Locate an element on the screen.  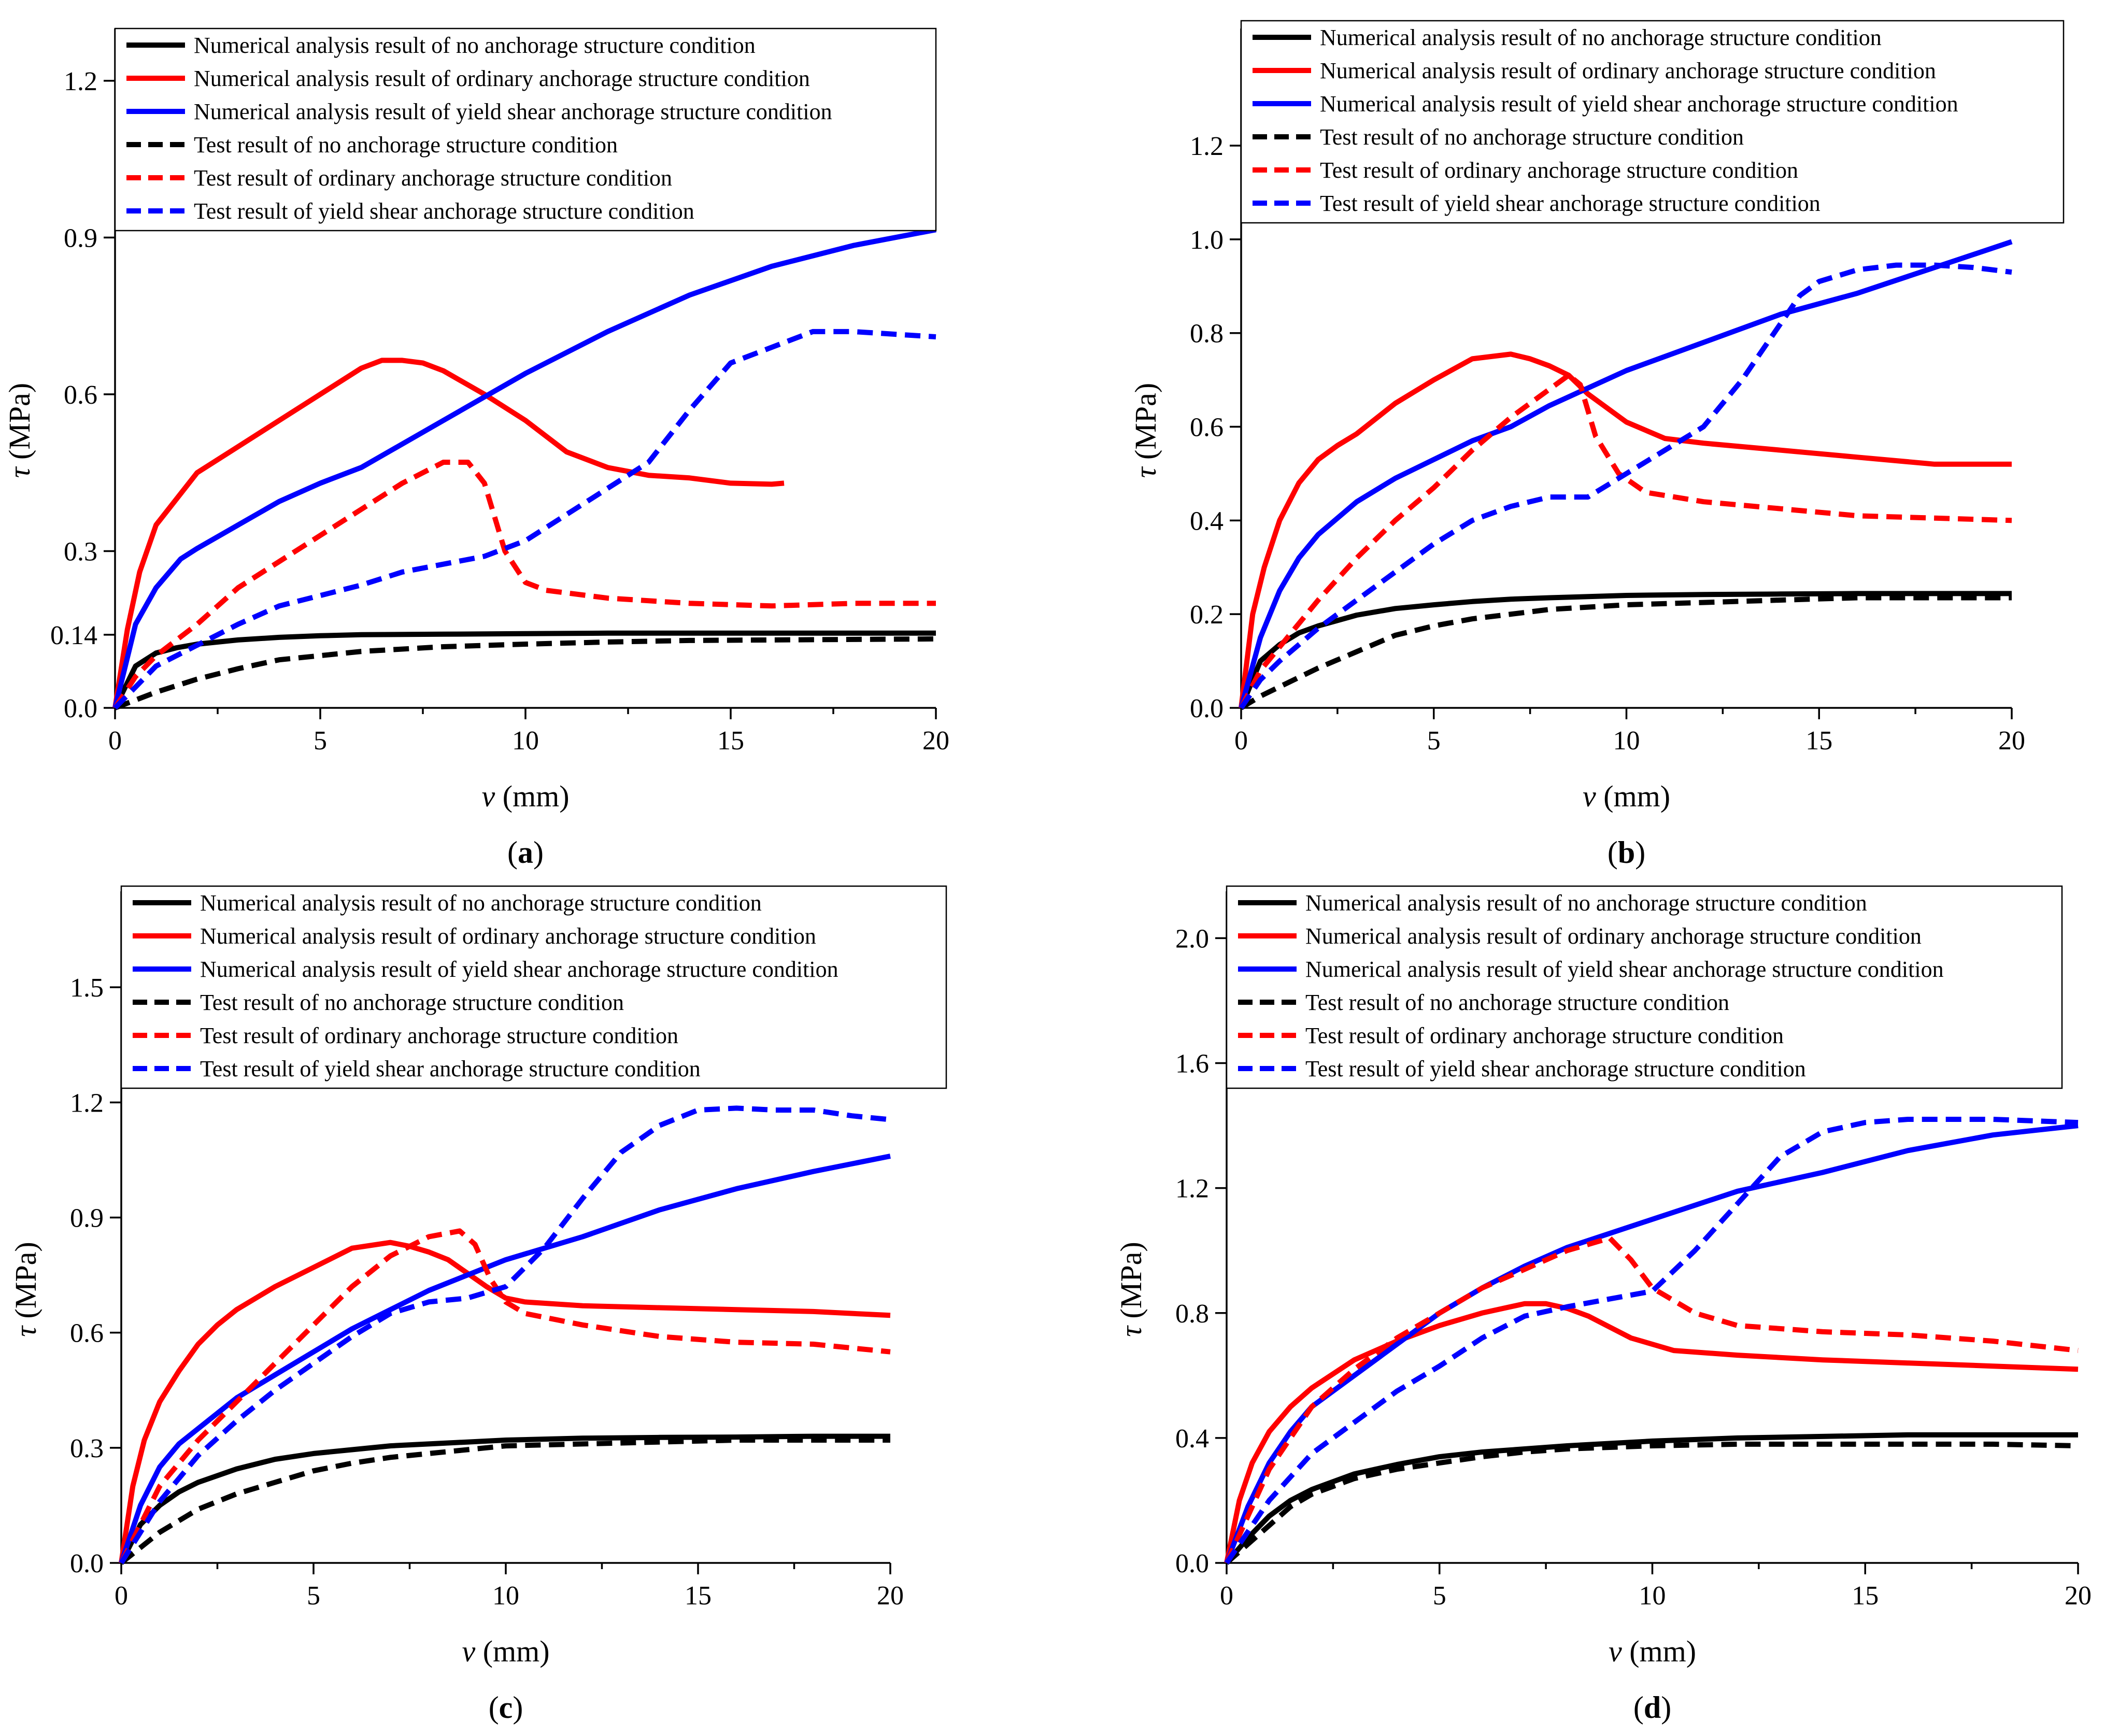
panel-caption-letter: b is located at coordinates (1626, 852).